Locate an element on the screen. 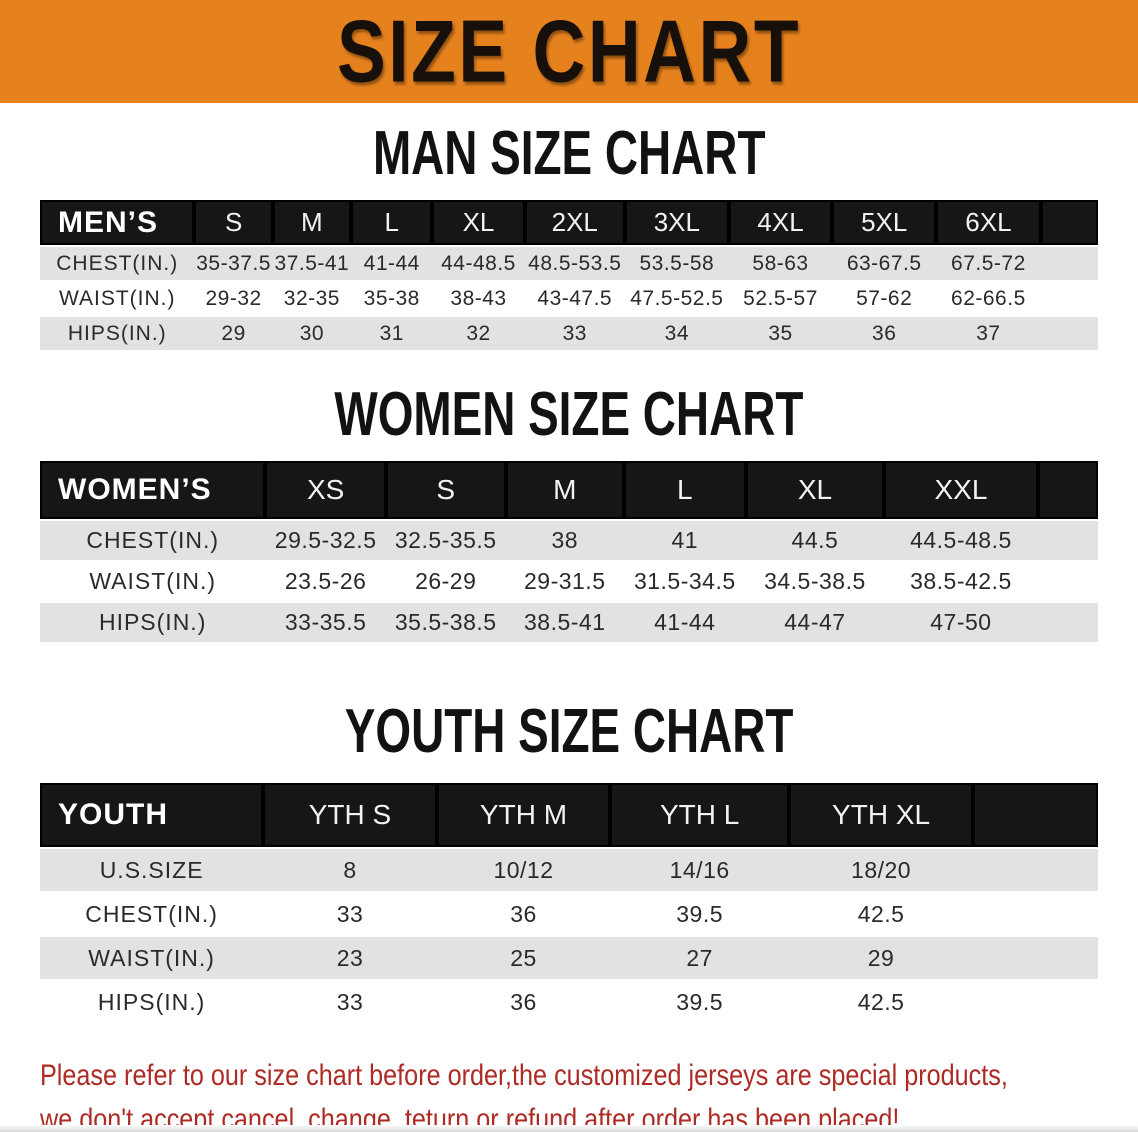 The image size is (1138, 1132). women-size-header-xl: XL is located at coordinates (815, 490).